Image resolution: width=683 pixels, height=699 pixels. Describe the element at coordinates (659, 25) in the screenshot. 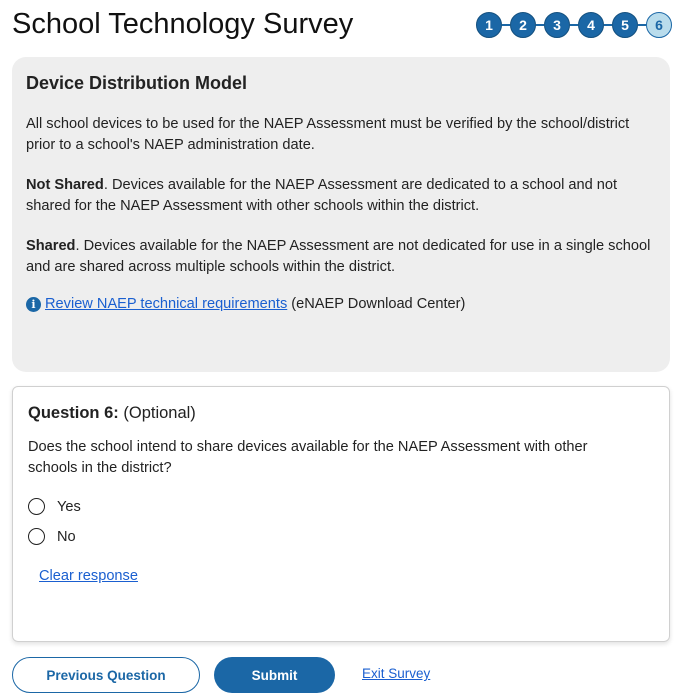

I see `step-6-current: 6` at that location.